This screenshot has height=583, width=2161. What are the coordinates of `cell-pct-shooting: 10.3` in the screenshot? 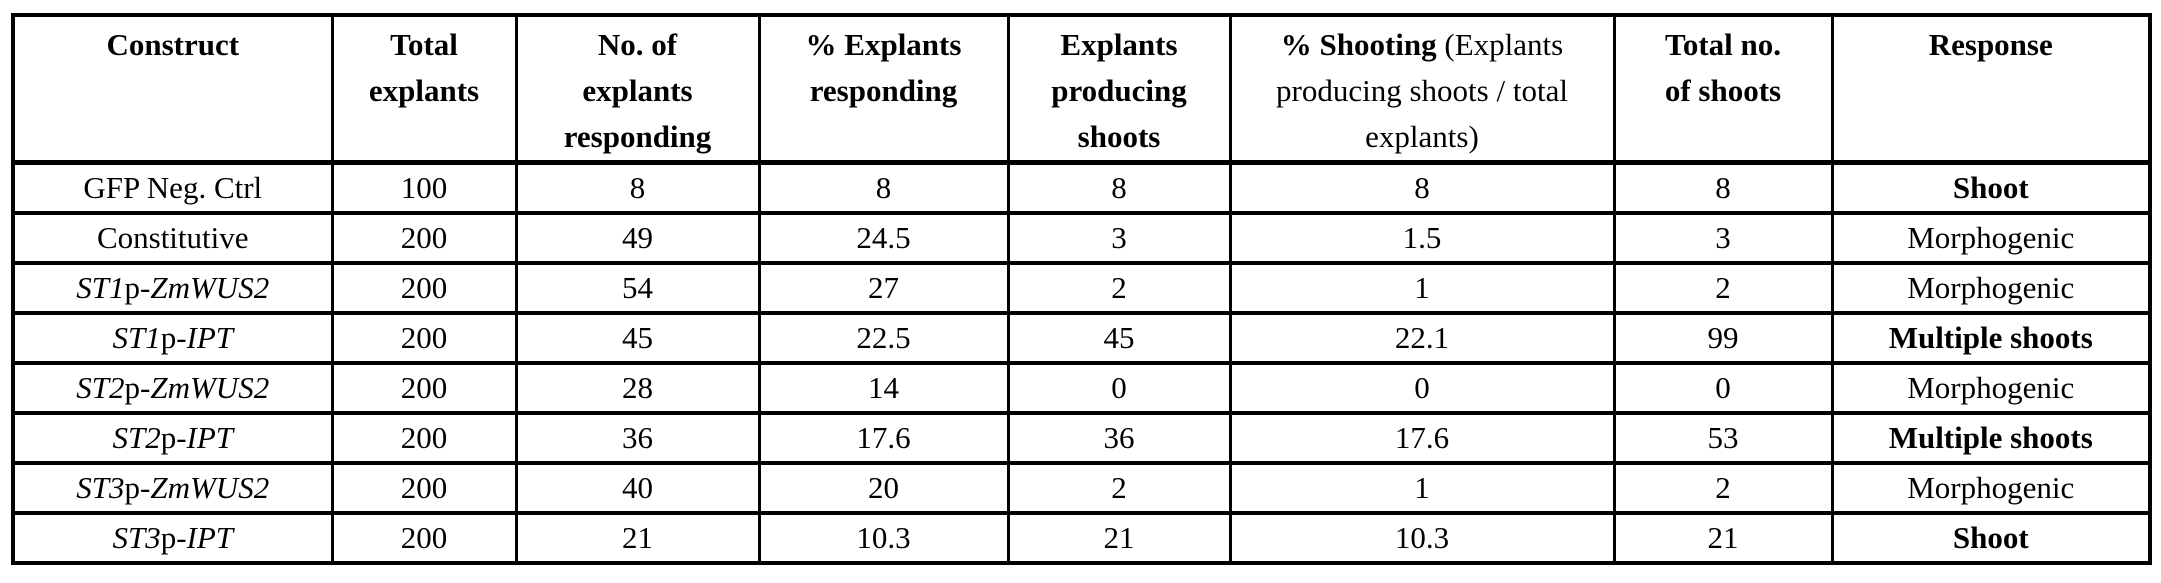 It's located at (1422, 538).